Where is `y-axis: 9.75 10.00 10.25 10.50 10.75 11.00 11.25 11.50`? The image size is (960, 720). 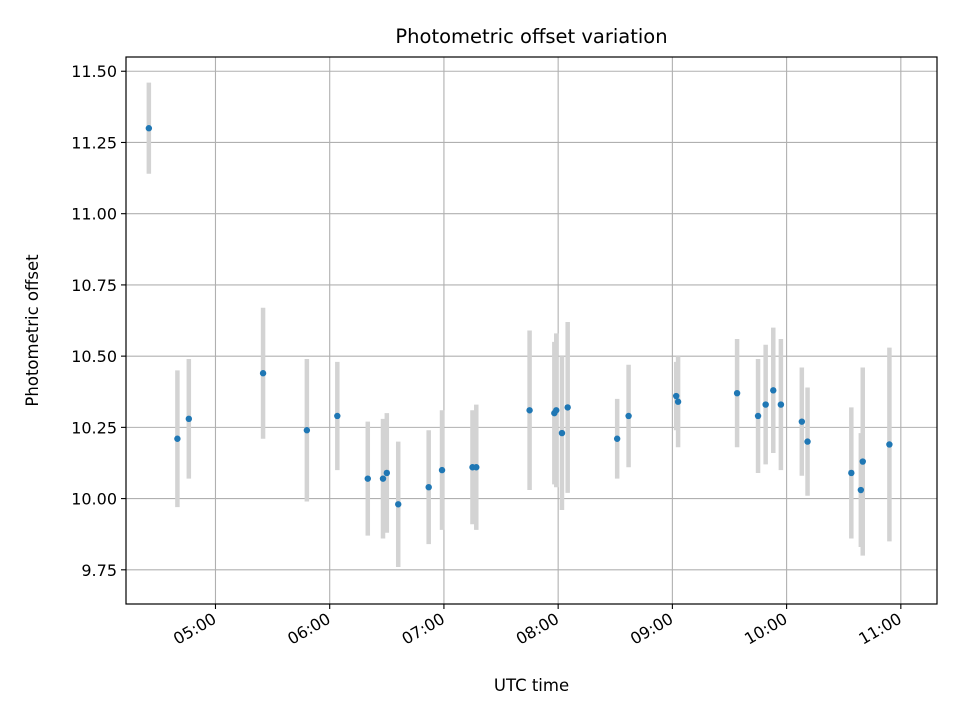
y-axis: 9.75 10.00 10.25 10.50 10.75 11.00 11.25 11.50 is located at coordinates (98, 321).